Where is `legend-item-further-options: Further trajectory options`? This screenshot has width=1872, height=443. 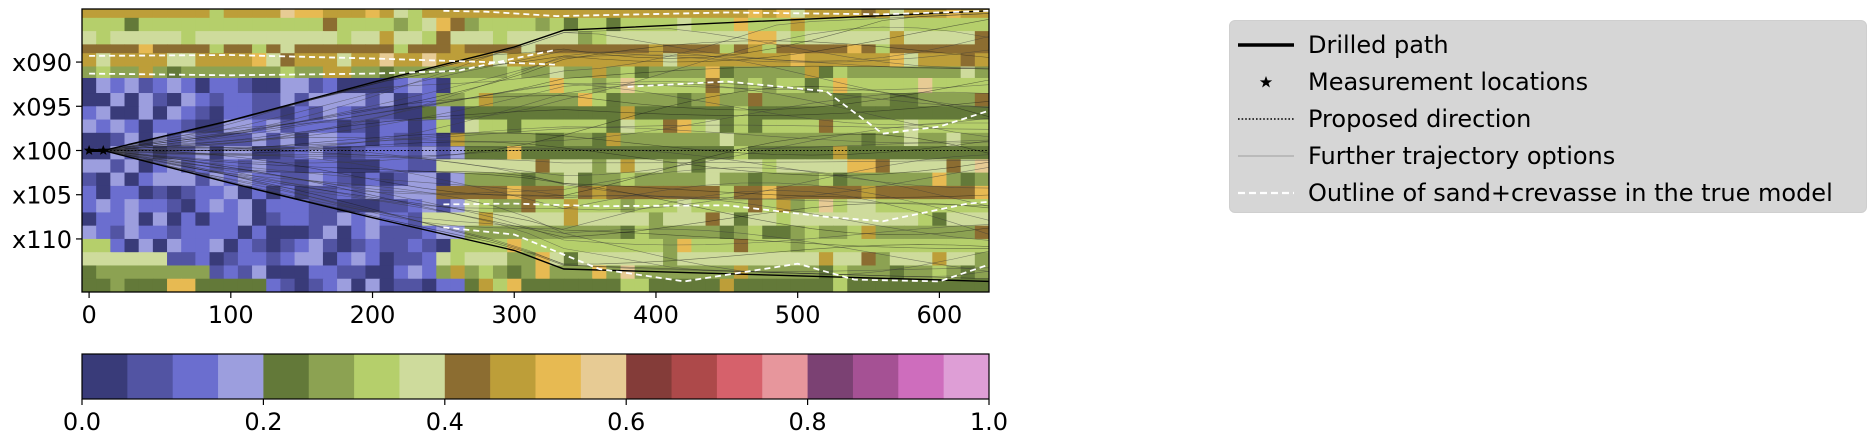
legend-item-further-options: Further trajectory options is located at coordinates (1548, 156).